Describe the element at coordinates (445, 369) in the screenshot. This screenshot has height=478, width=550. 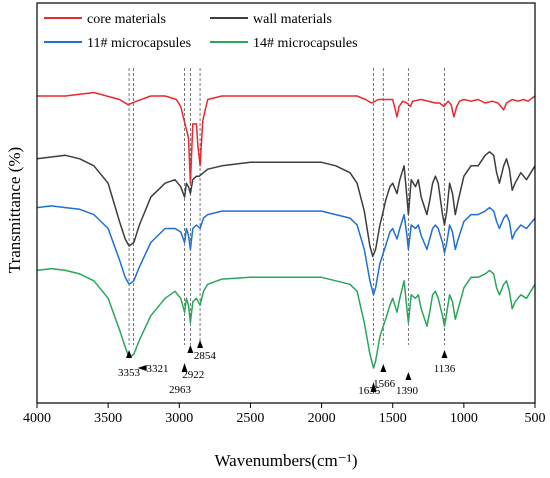
I see `peak-label-1136: 1136` at that location.